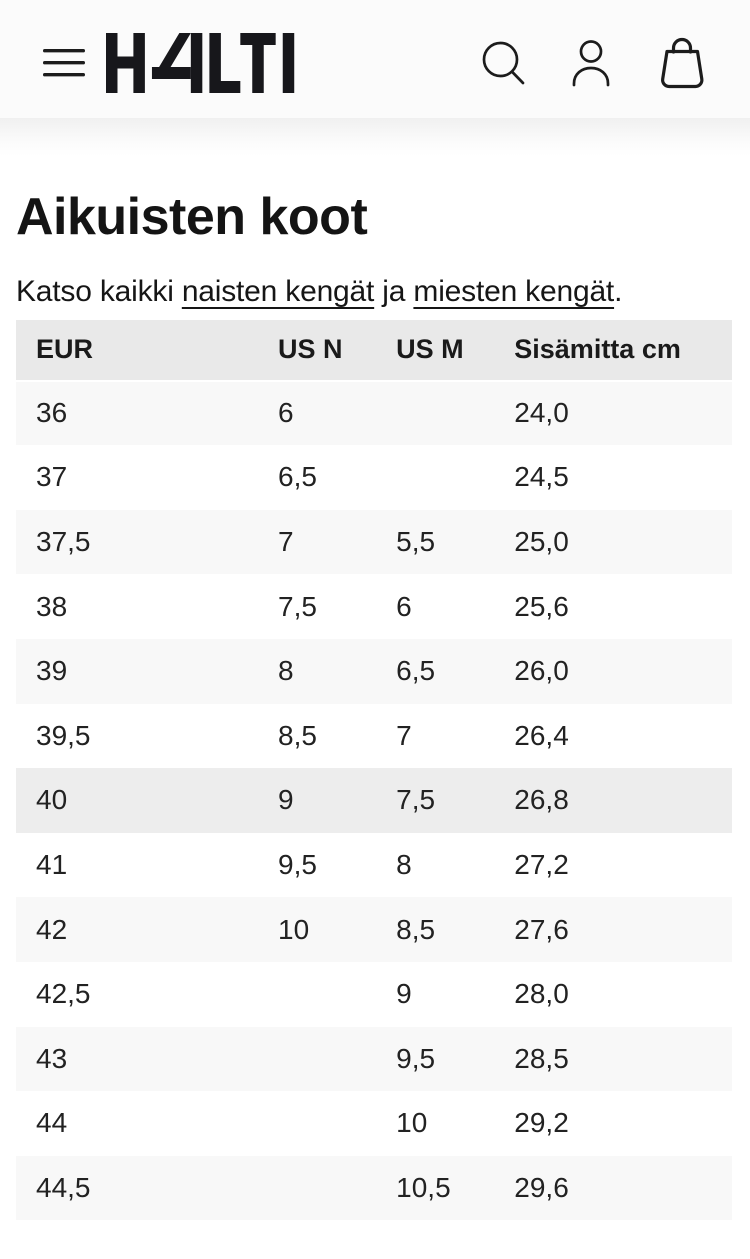 The width and height of the screenshot is (750, 1259). I want to click on table-cell: 28,0, so click(541, 994).